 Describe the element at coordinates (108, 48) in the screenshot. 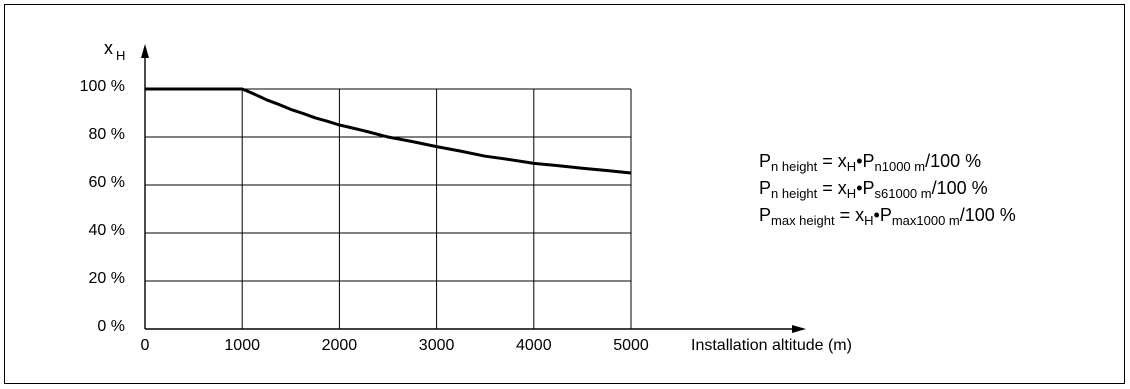

I see `y-axis-label: x` at that location.